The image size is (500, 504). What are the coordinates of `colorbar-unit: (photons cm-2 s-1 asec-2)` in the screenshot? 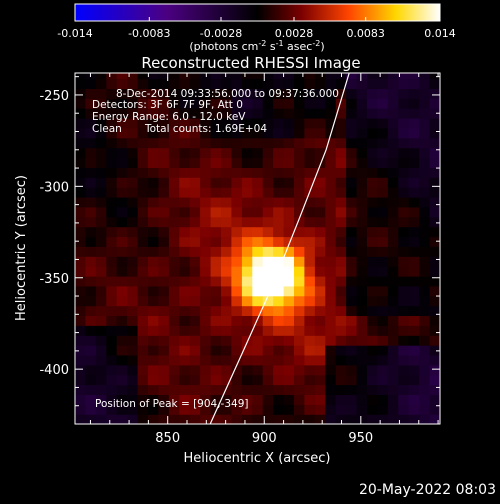 It's located at (256, 46).